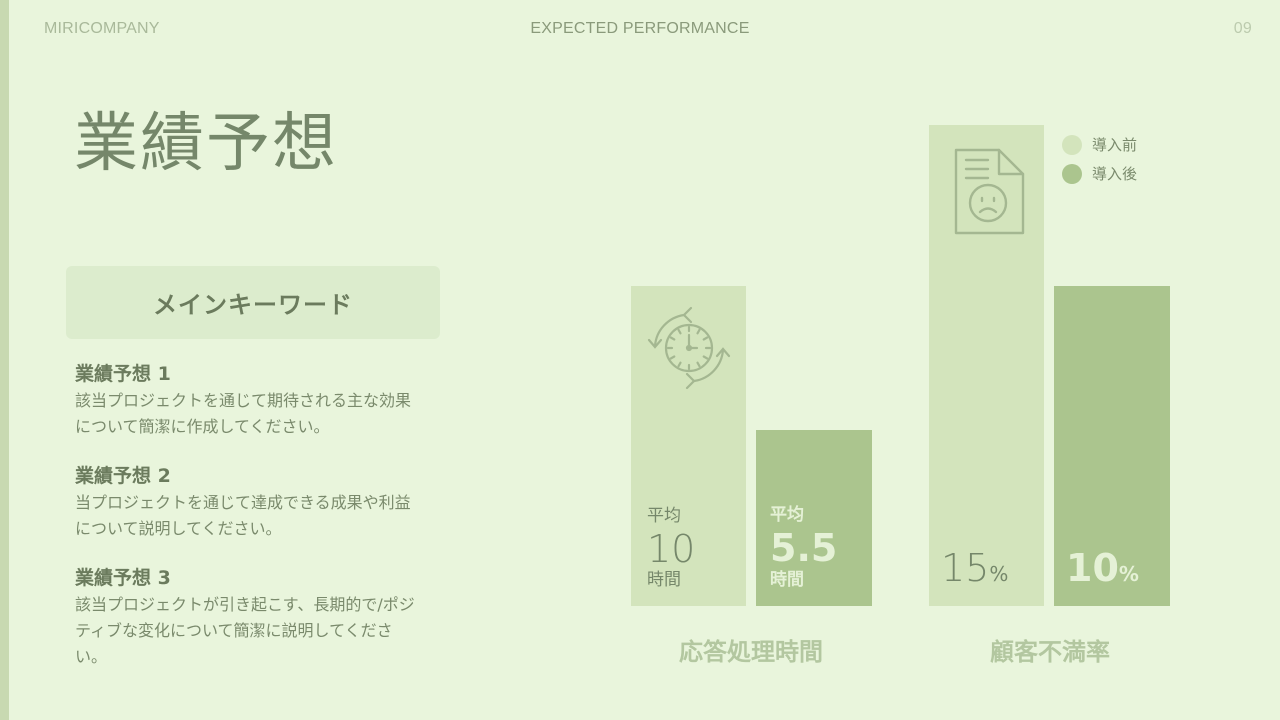  I want to click on legend-label: 導入後, so click(1115, 174).